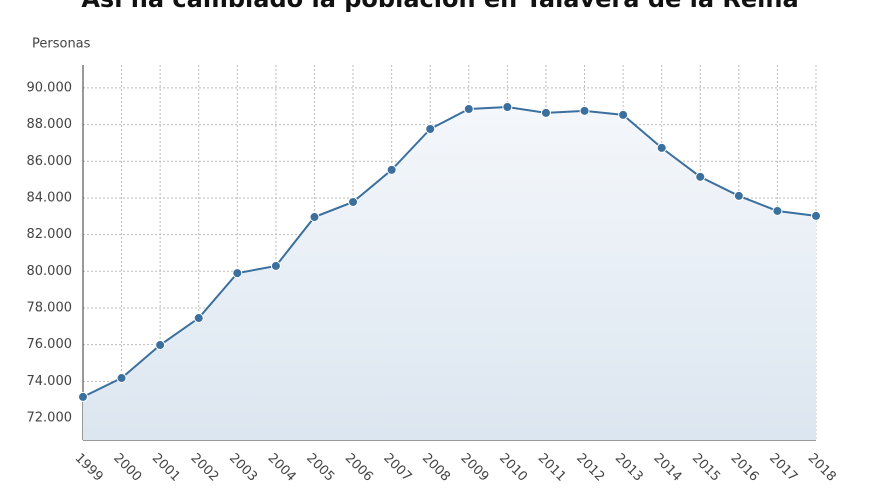 The height and width of the screenshot is (499, 880). Describe the element at coordinates (436, 468) in the screenshot. I see `x-tick-label: 2008` at that location.